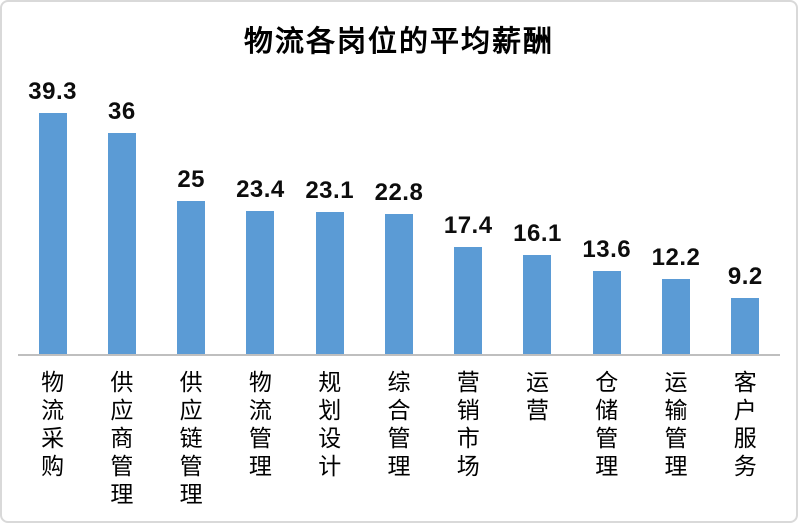 The height and width of the screenshot is (523, 798). Describe the element at coordinates (468, 225) in the screenshot. I see `data-label: 17.4` at that location.